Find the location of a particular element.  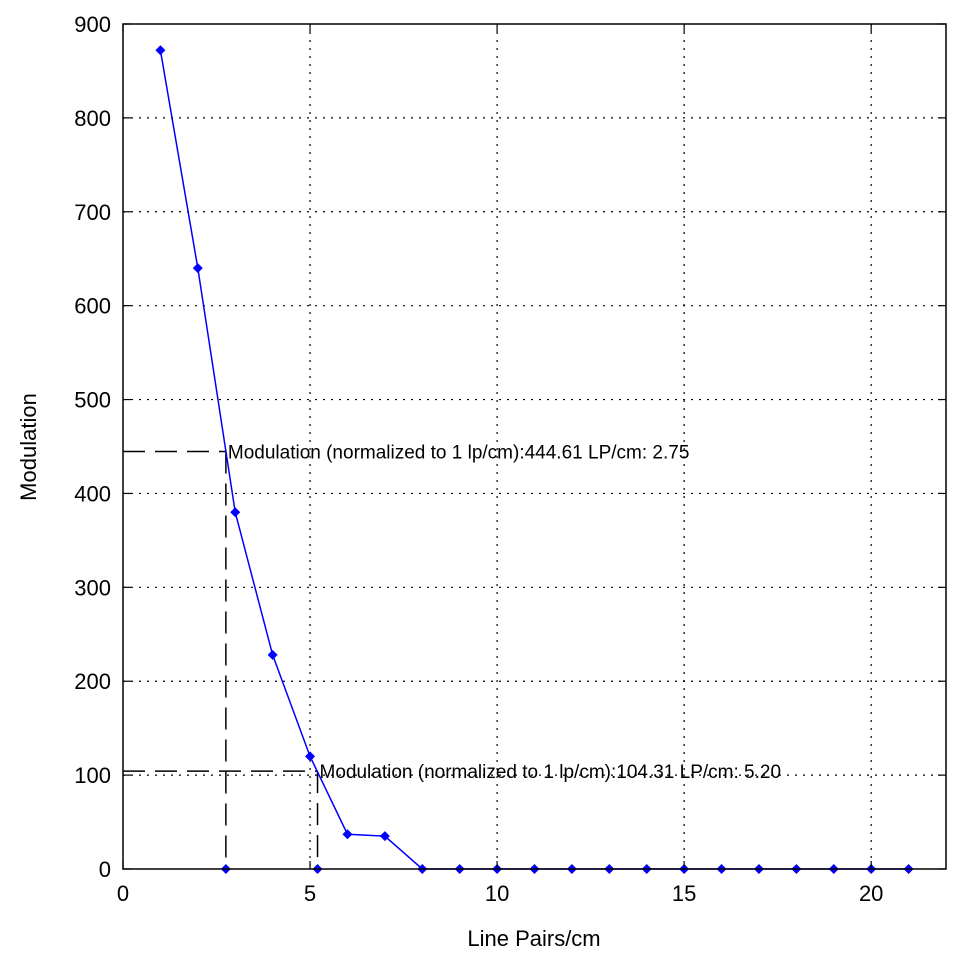

reference-lines is located at coordinates (223, 662).